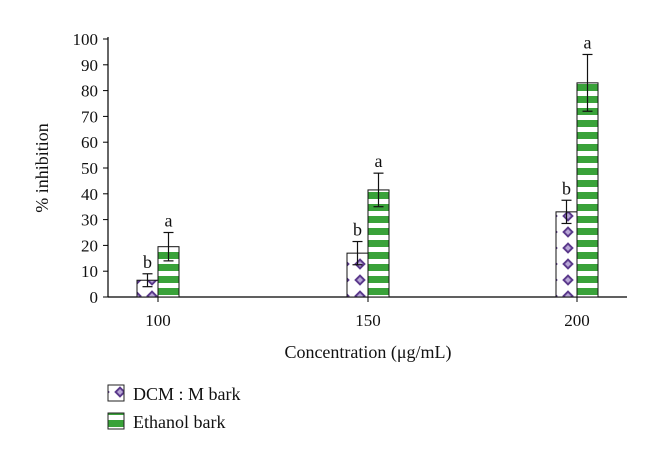  I want to click on y-tick-label: 50, so click(89, 168).